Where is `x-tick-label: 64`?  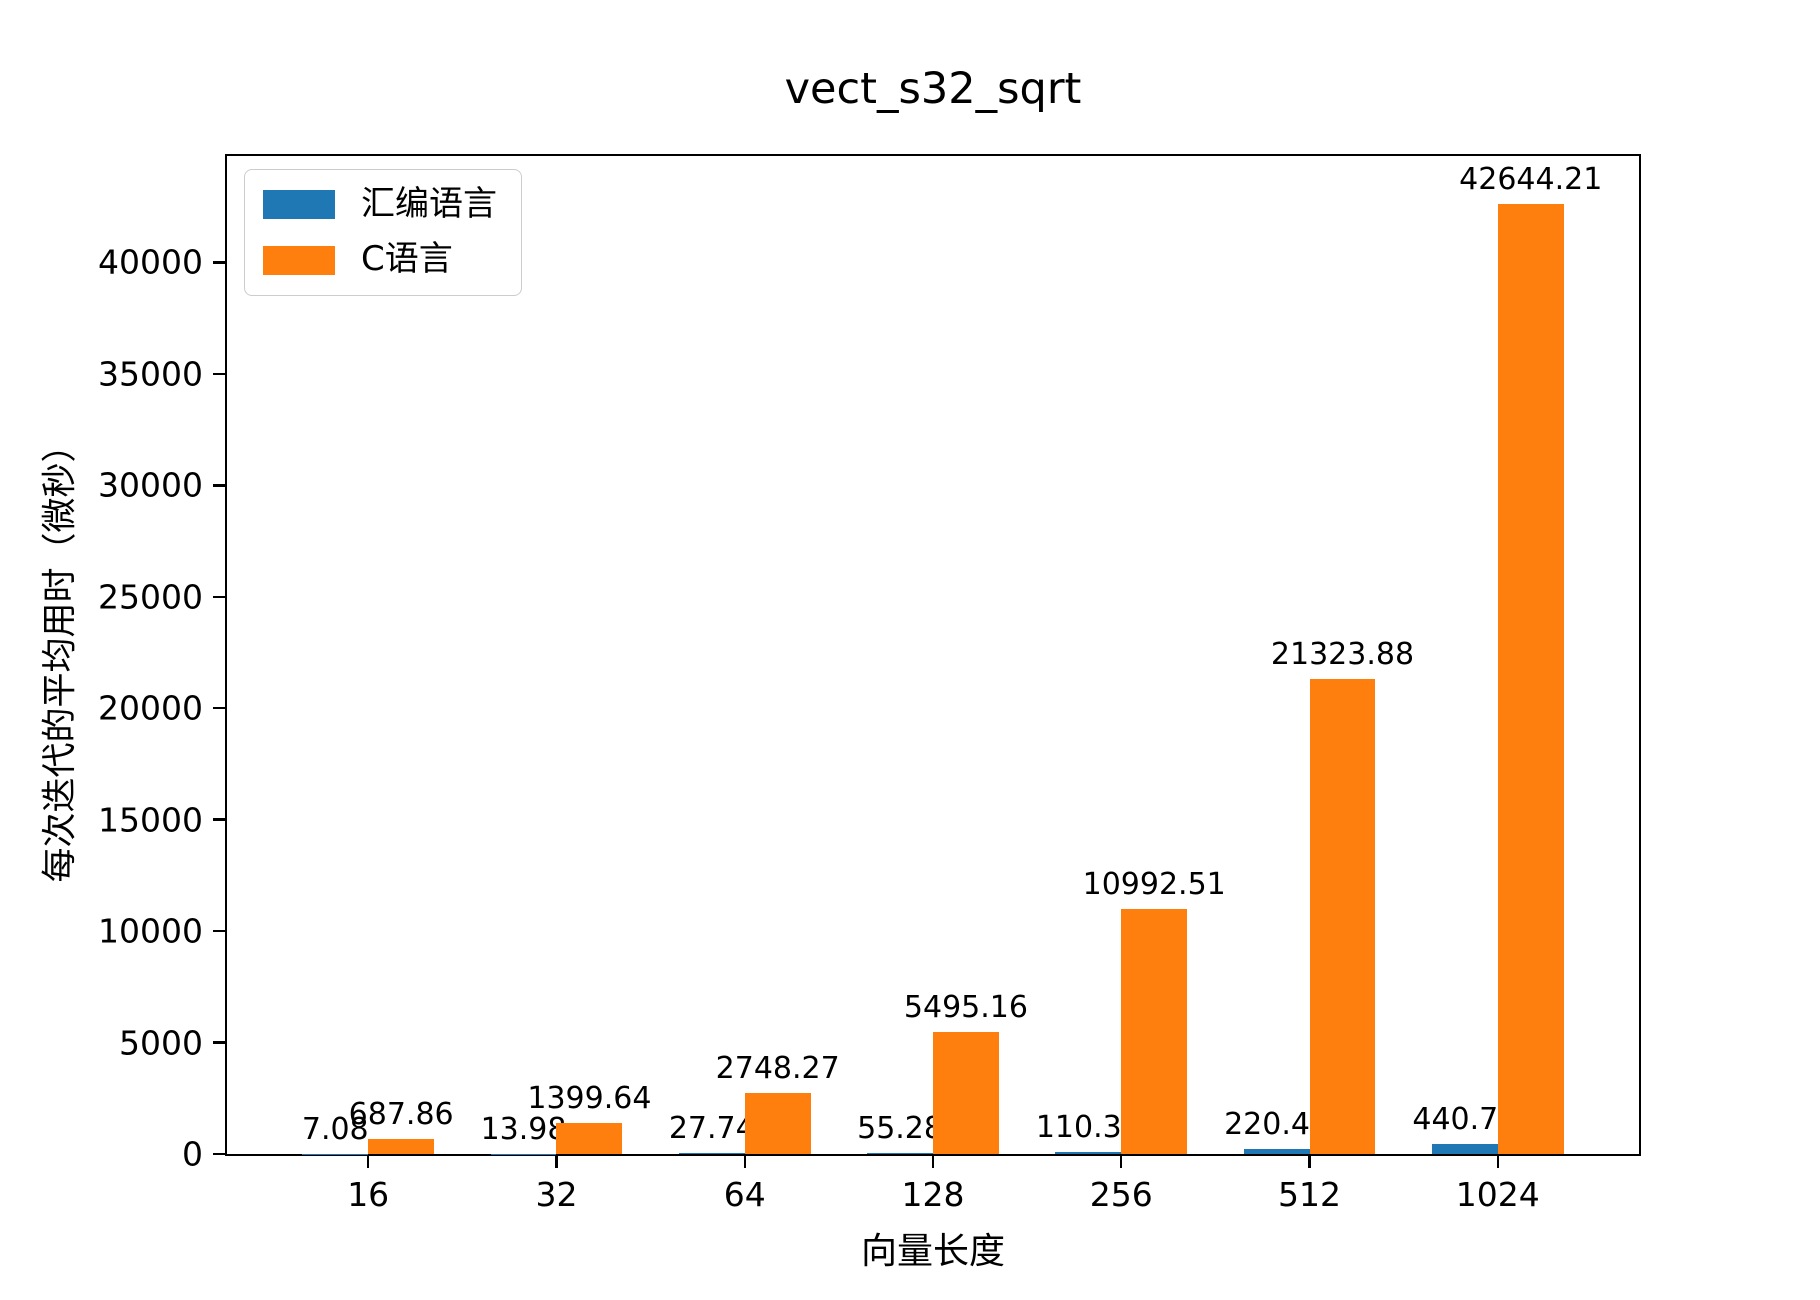
x-tick-label: 64 is located at coordinates (744, 1194).